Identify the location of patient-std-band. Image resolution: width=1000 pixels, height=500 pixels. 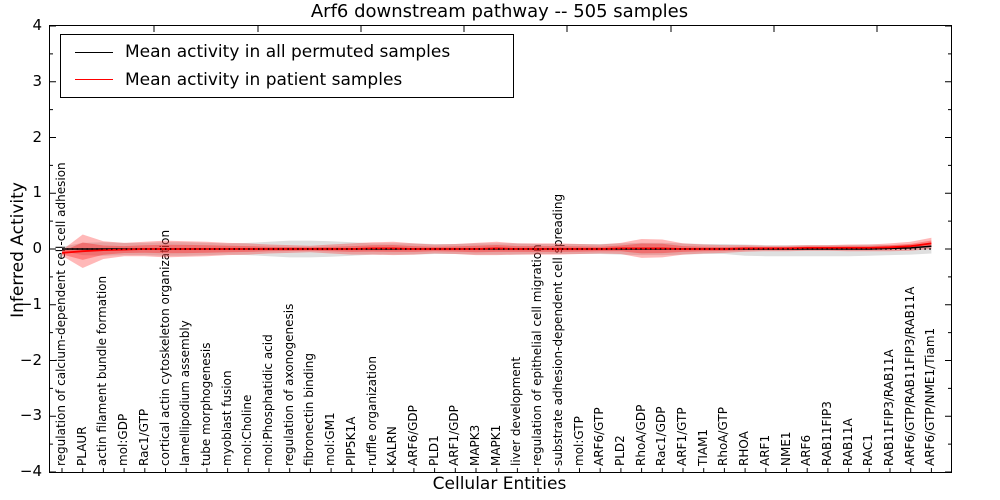
(497, 251).